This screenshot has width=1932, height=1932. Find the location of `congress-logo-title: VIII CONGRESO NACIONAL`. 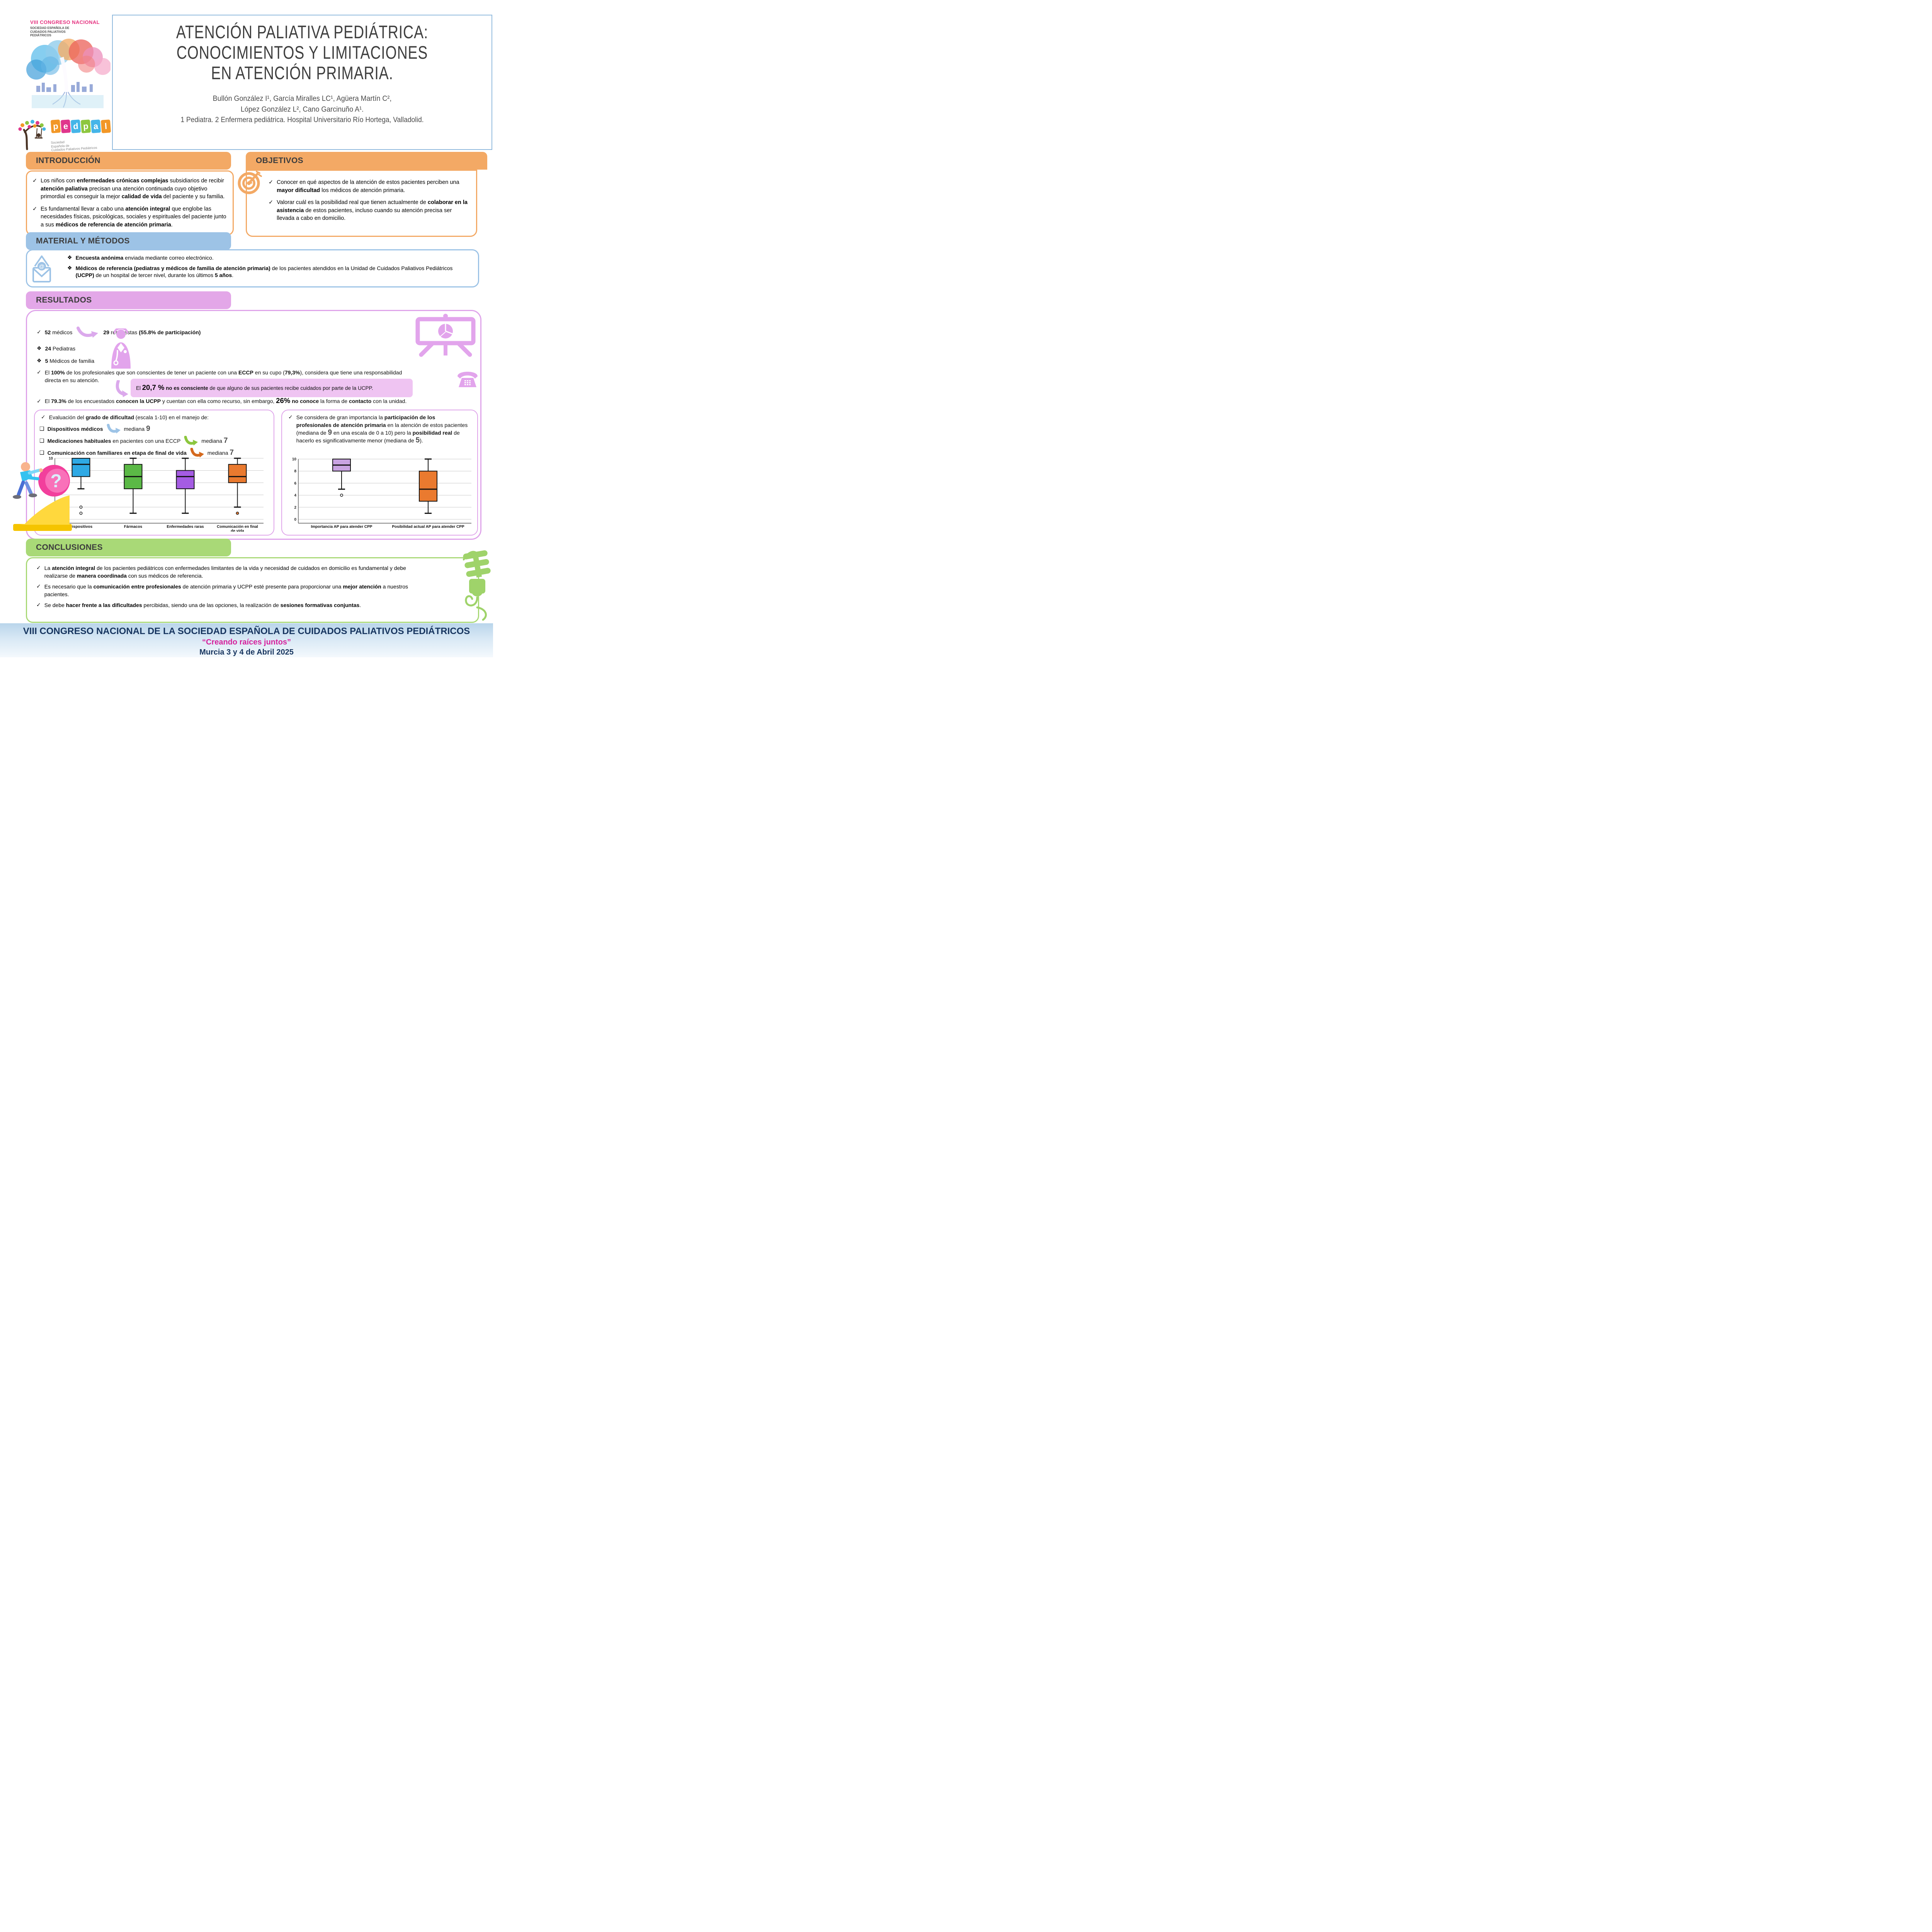

congress-logo-title: VIII CONGRESO NACIONAL is located at coordinates (65, 22).